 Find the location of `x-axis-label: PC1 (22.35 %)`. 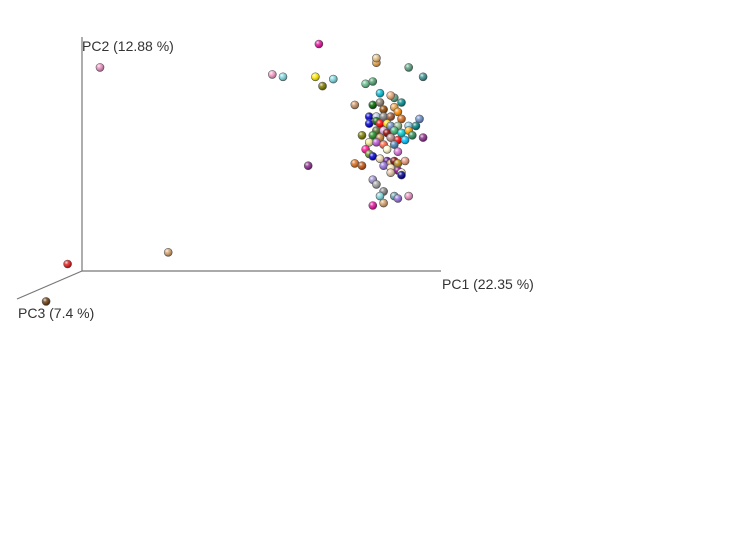

x-axis-label: PC1 (22.35 %) is located at coordinates (488, 284).